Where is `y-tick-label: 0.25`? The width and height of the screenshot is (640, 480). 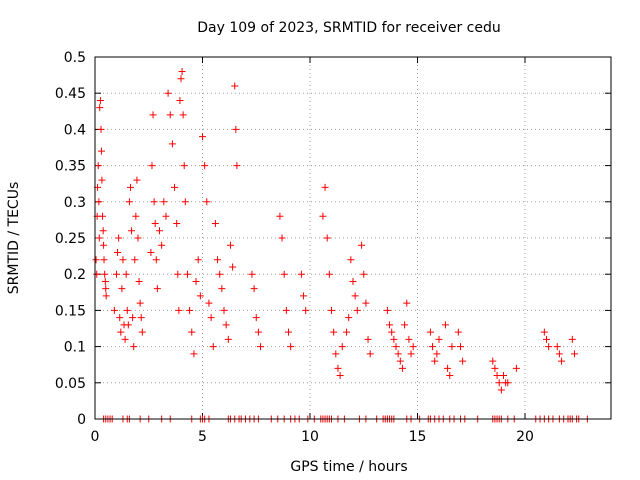 y-tick-label: 0.25 is located at coordinates (70, 239).